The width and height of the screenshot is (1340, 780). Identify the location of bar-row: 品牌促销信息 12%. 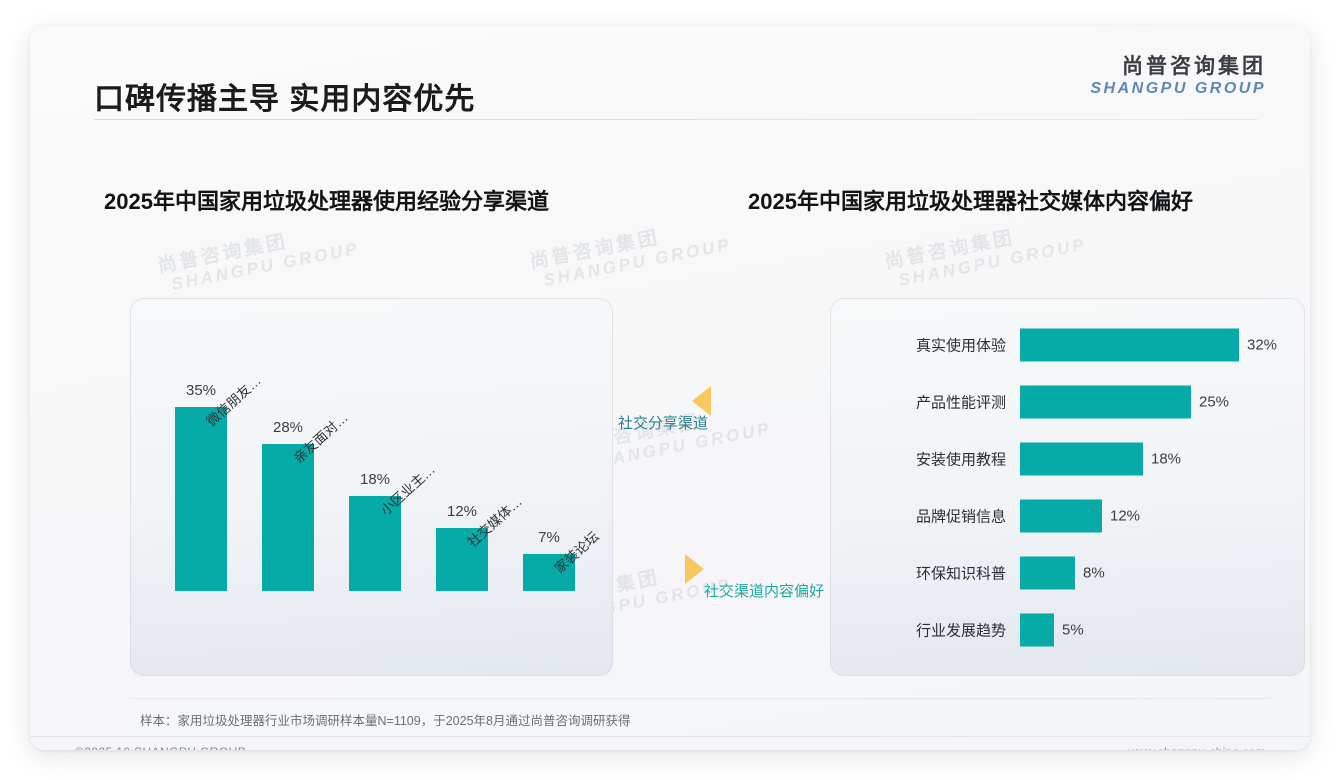
(1067, 516).